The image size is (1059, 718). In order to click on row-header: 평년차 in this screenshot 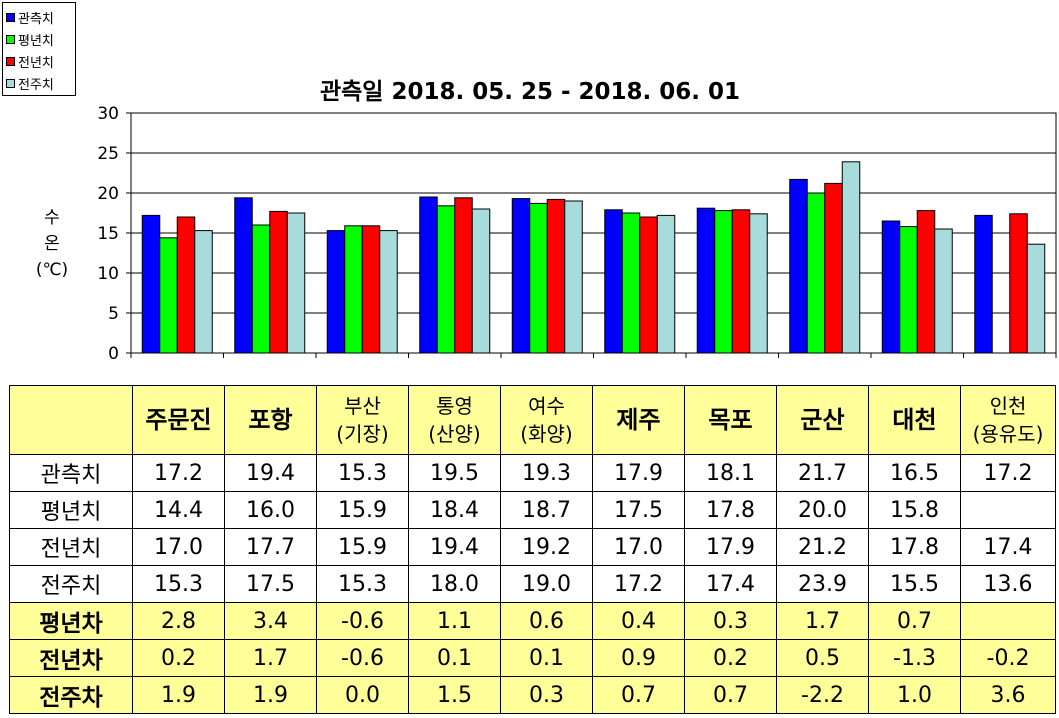, I will do `click(71, 621)`.